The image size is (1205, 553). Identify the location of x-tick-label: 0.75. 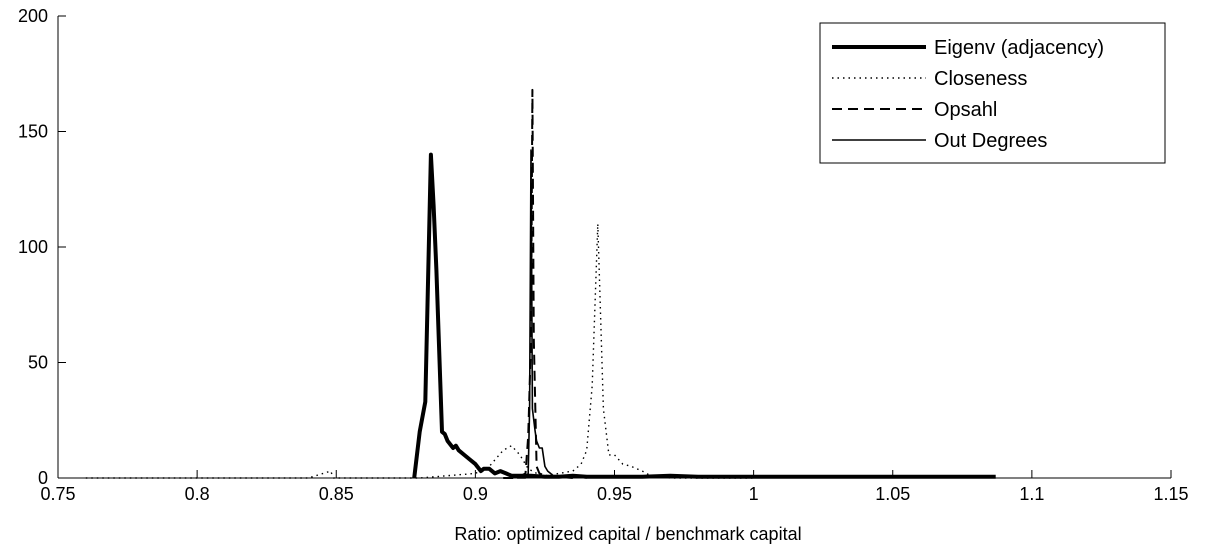
(57, 494).